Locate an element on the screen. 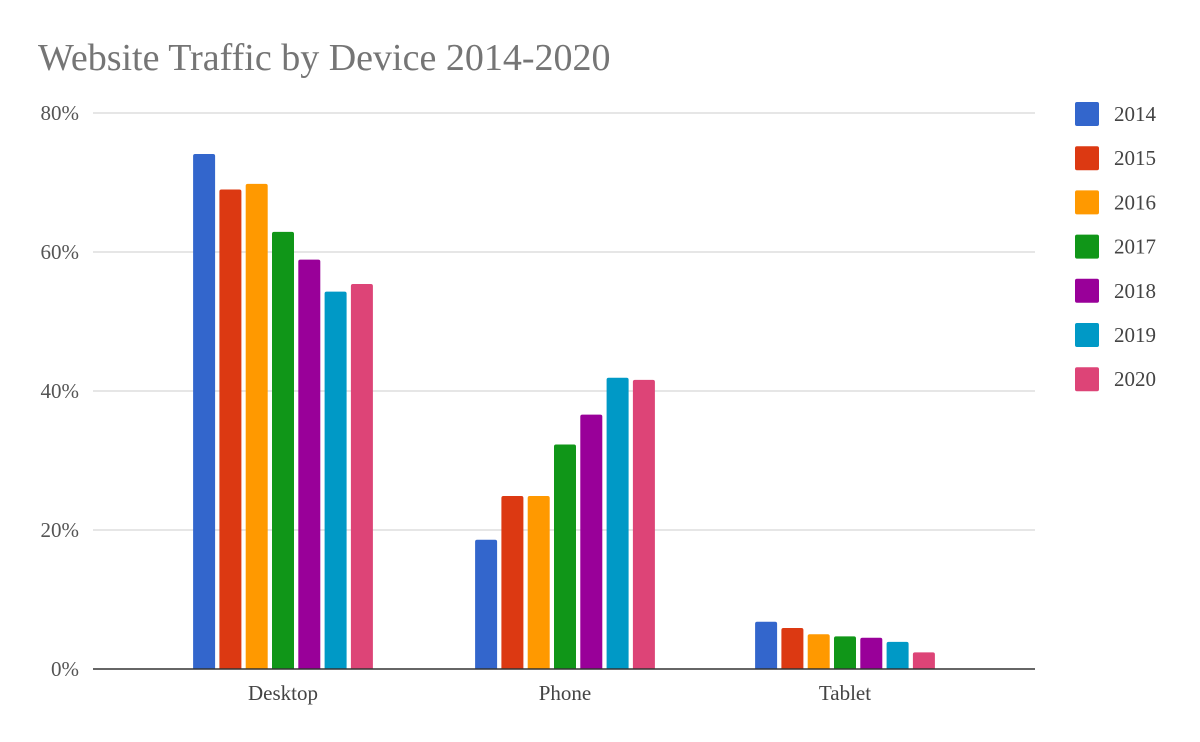 This screenshot has height=742, width=1200. y-tick-label: 80% is located at coordinates (60, 113).